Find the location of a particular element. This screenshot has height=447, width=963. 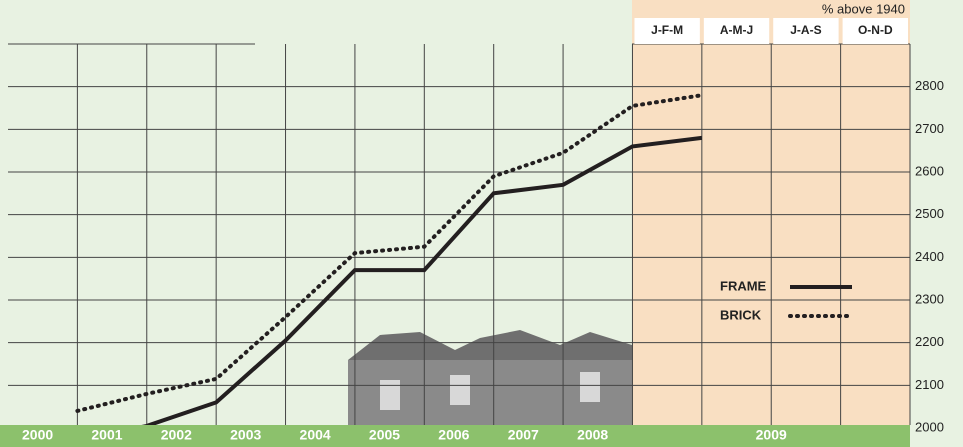

y-tick-label: 2500 is located at coordinates (929, 213).